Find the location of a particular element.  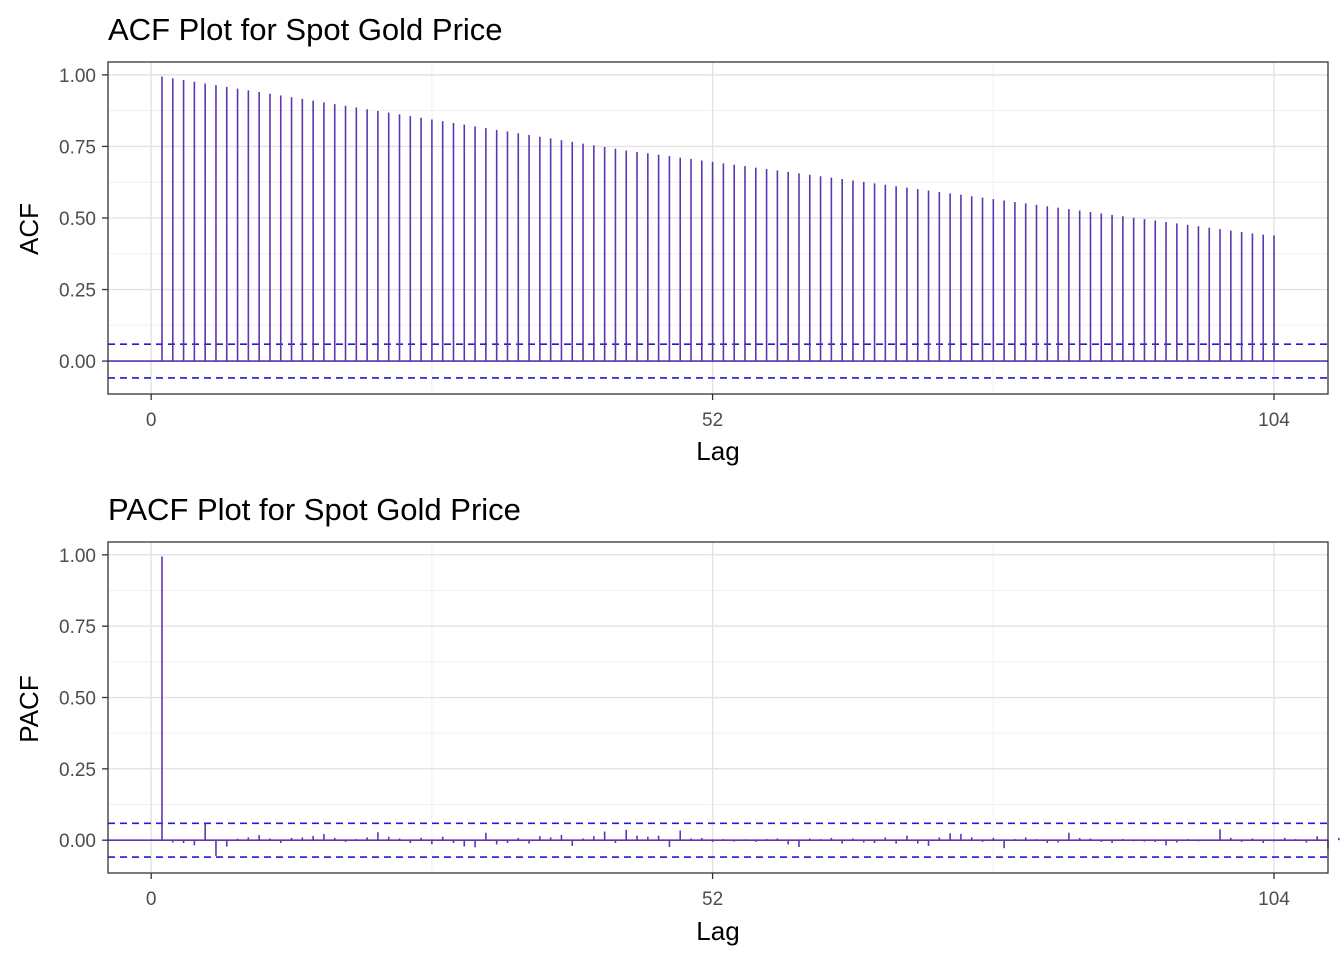

acf-y-axis-title: ACF is located at coordinates (29, 229).